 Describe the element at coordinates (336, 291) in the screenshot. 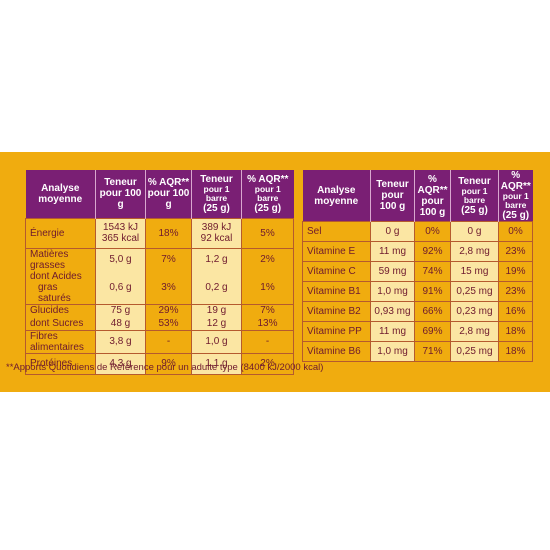

I see `label-vitamine-b1: Vitamine B1` at that location.